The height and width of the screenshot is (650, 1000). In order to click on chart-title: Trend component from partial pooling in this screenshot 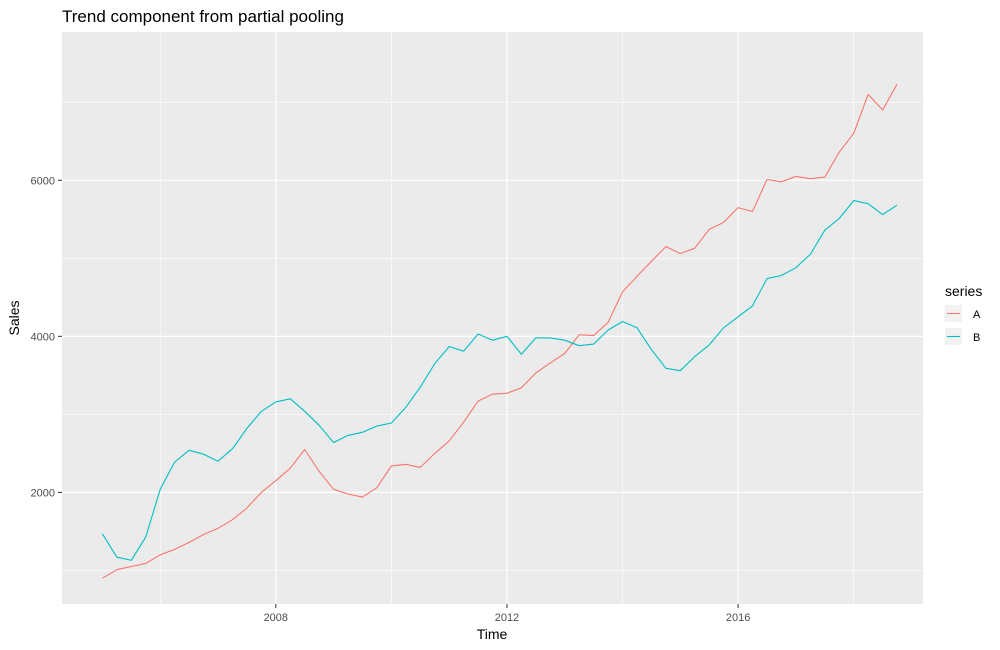, I will do `click(203, 16)`.